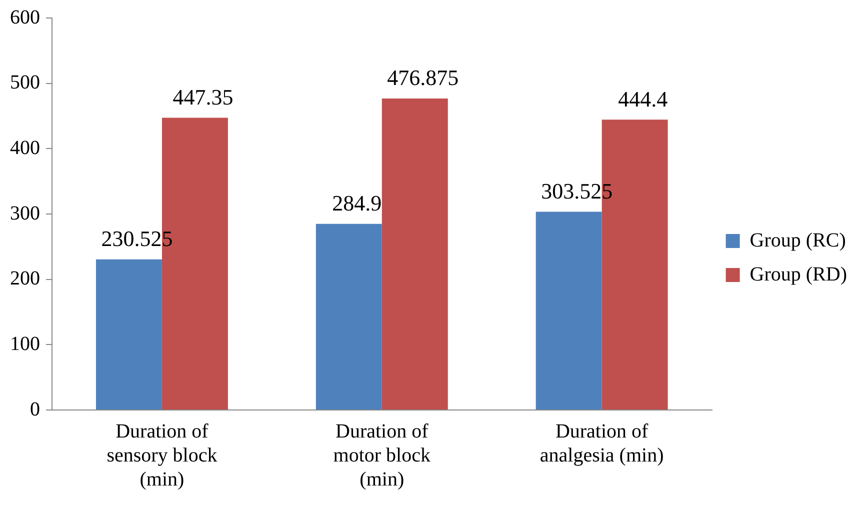 The image size is (863, 506). Describe the element at coordinates (25, 83) in the screenshot. I see `y-tick-label: 500` at that location.